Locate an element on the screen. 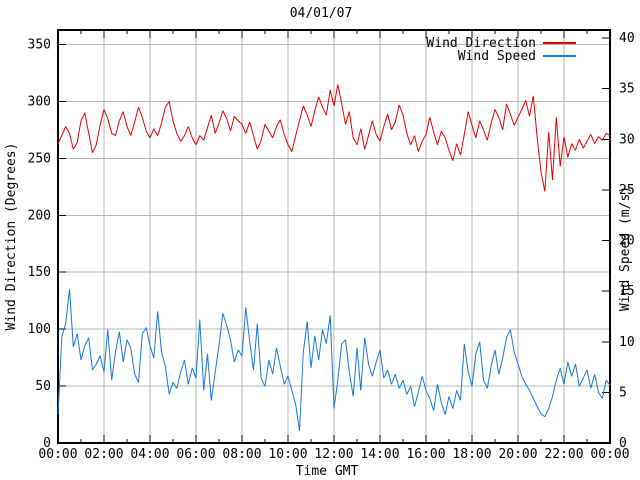  legend-label: Wind Speed is located at coordinates (497, 56).